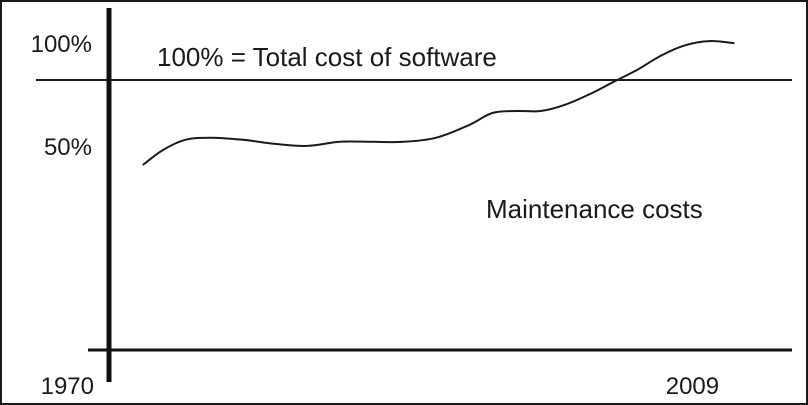 The image size is (808, 405). What do you see at coordinates (327, 57) in the screenshot?
I see `reference-line-label: 100% = Total cost of software` at bounding box center [327, 57].